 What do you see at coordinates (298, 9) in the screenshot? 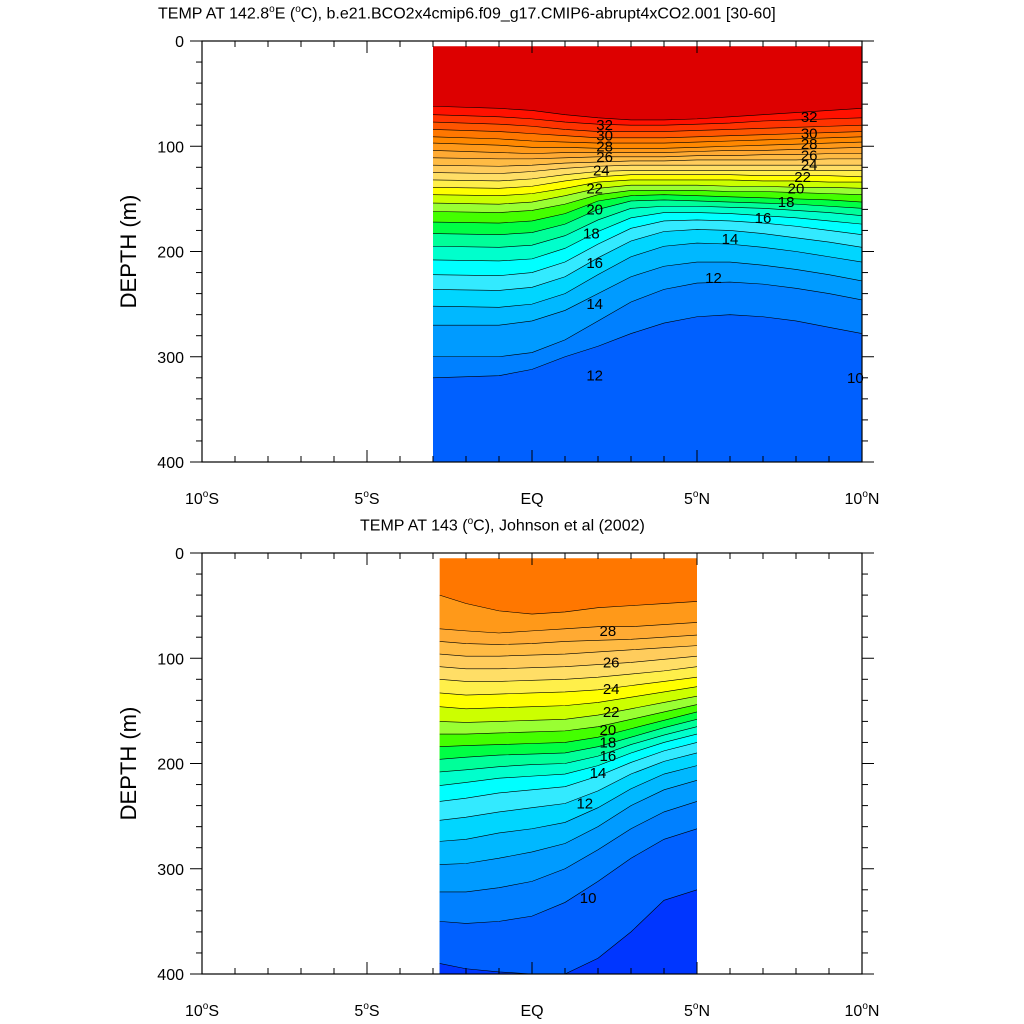
I see `panel-1-title-degree-2: o` at bounding box center [298, 9].